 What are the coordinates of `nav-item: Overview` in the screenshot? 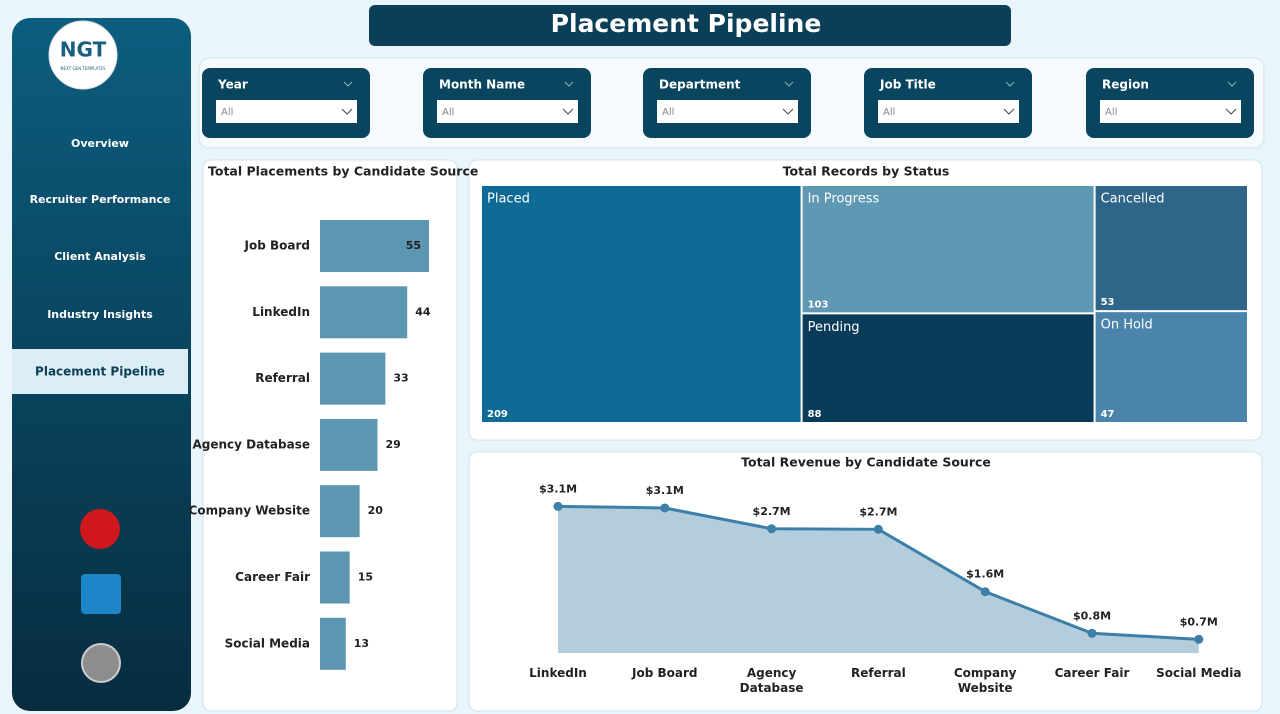 It's located at (100, 143).